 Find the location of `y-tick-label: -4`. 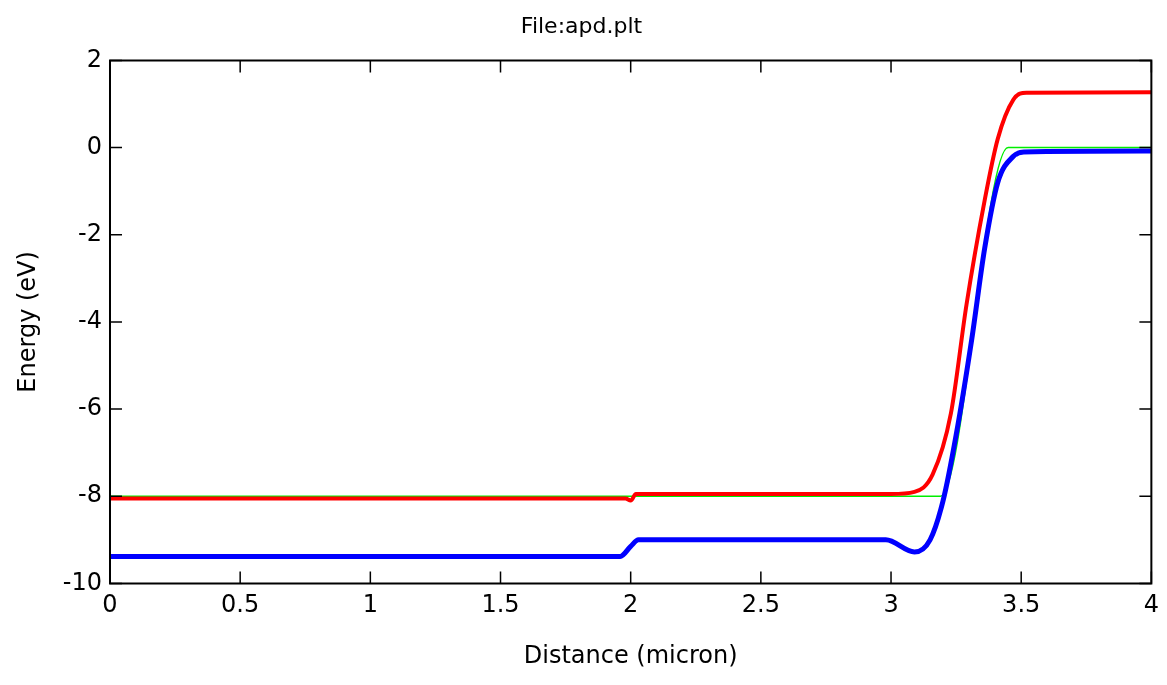

y-tick-label: -4 is located at coordinates (90, 320).